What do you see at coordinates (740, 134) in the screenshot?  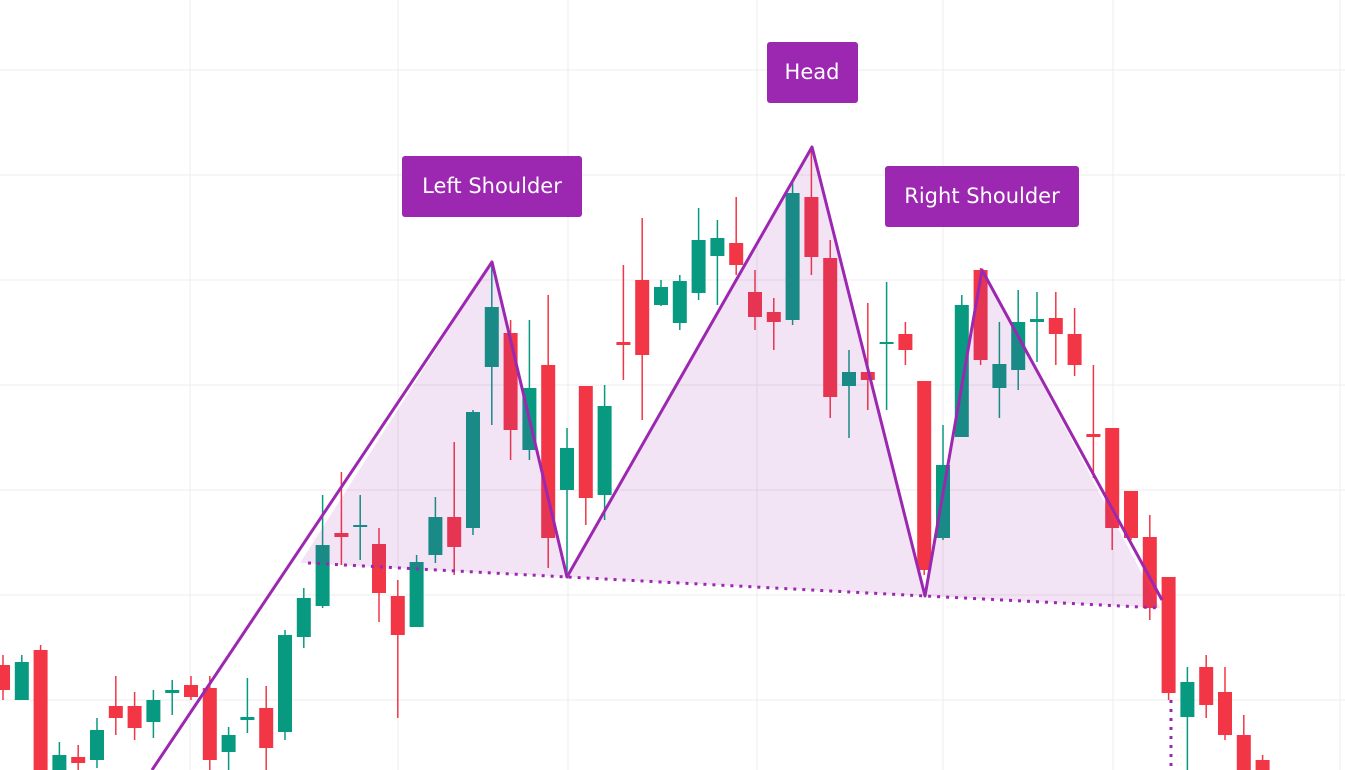 I see `labels: Left Shoulder Head Right Shoulder` at bounding box center [740, 134].